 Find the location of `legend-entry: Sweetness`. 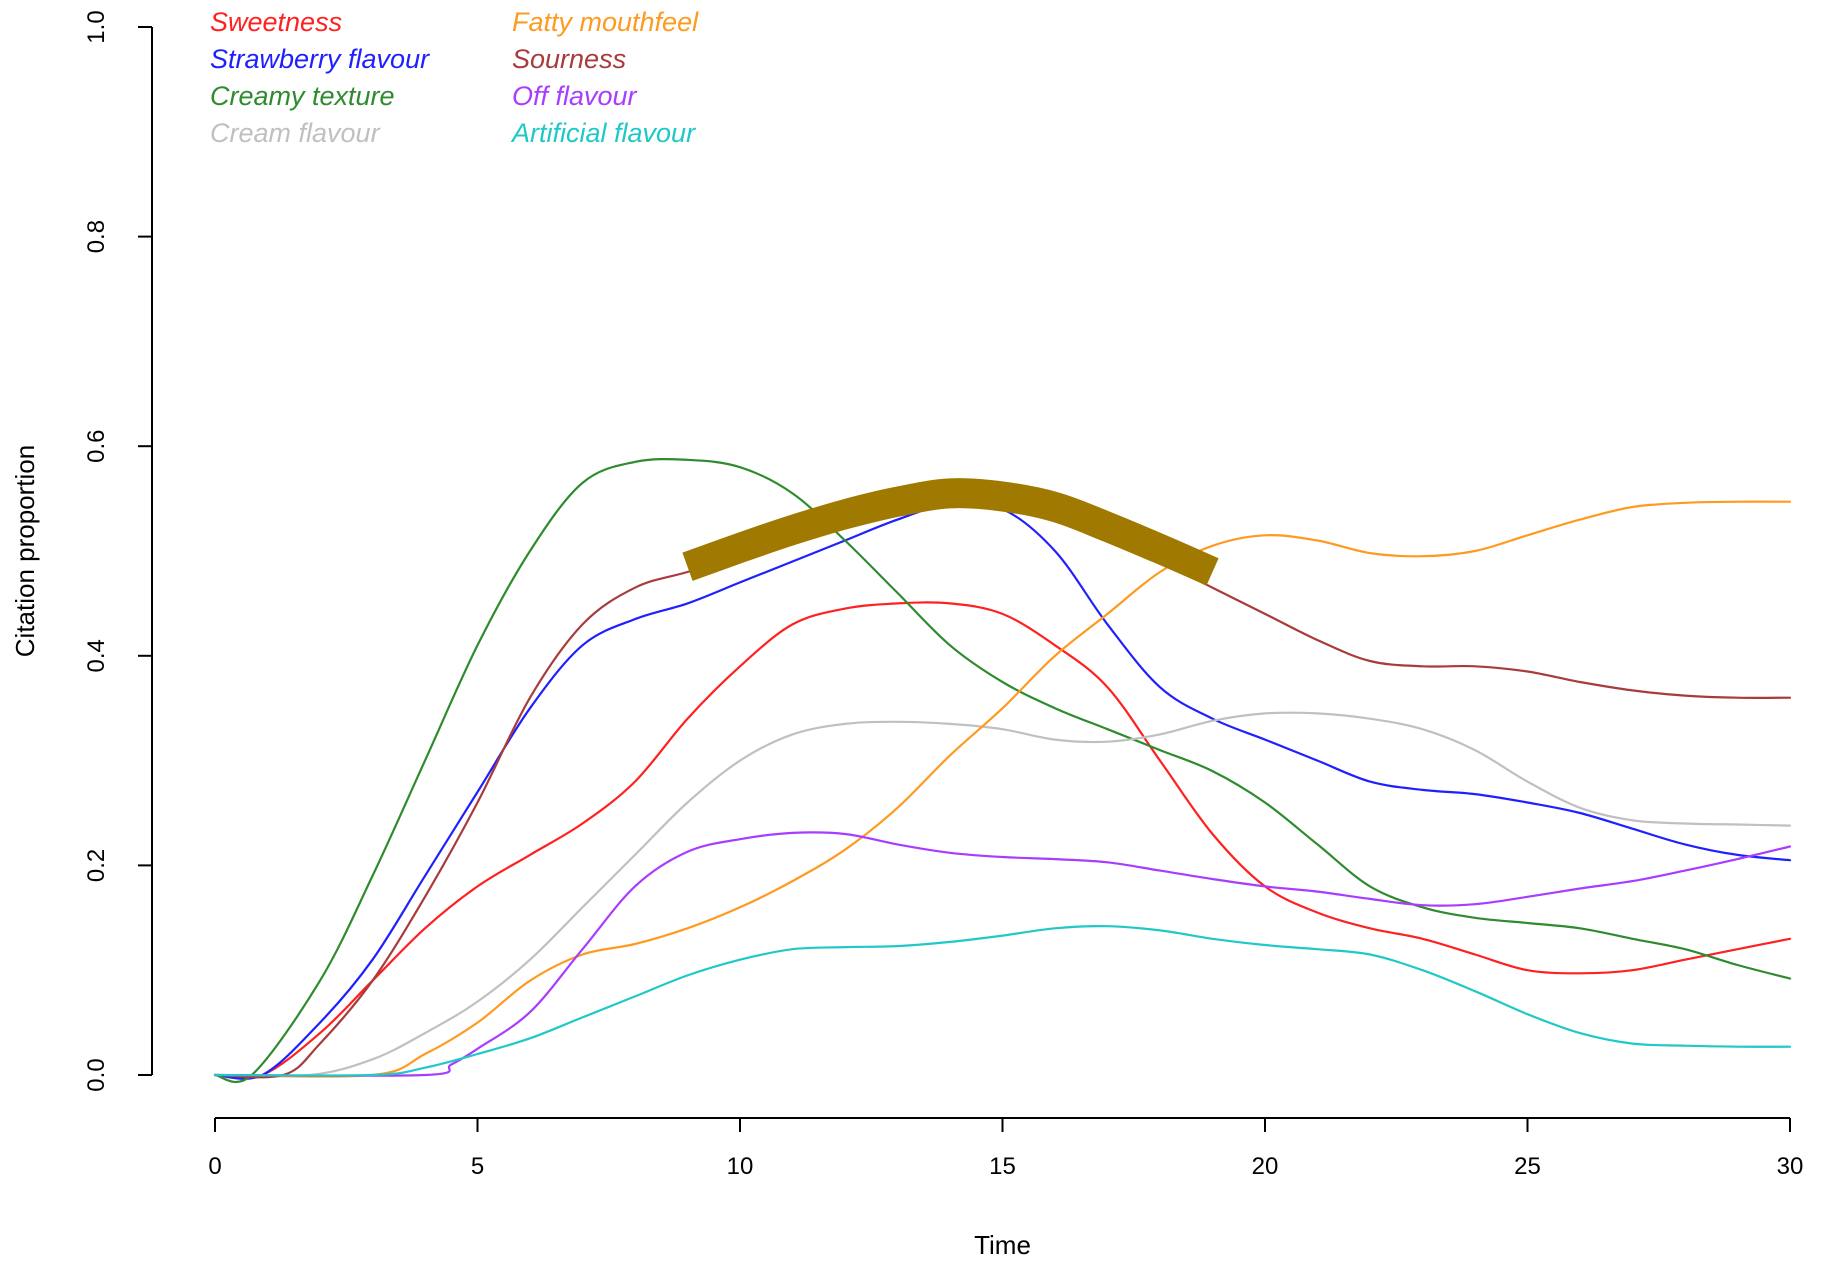

legend-entry: Sweetness is located at coordinates (276, 22).